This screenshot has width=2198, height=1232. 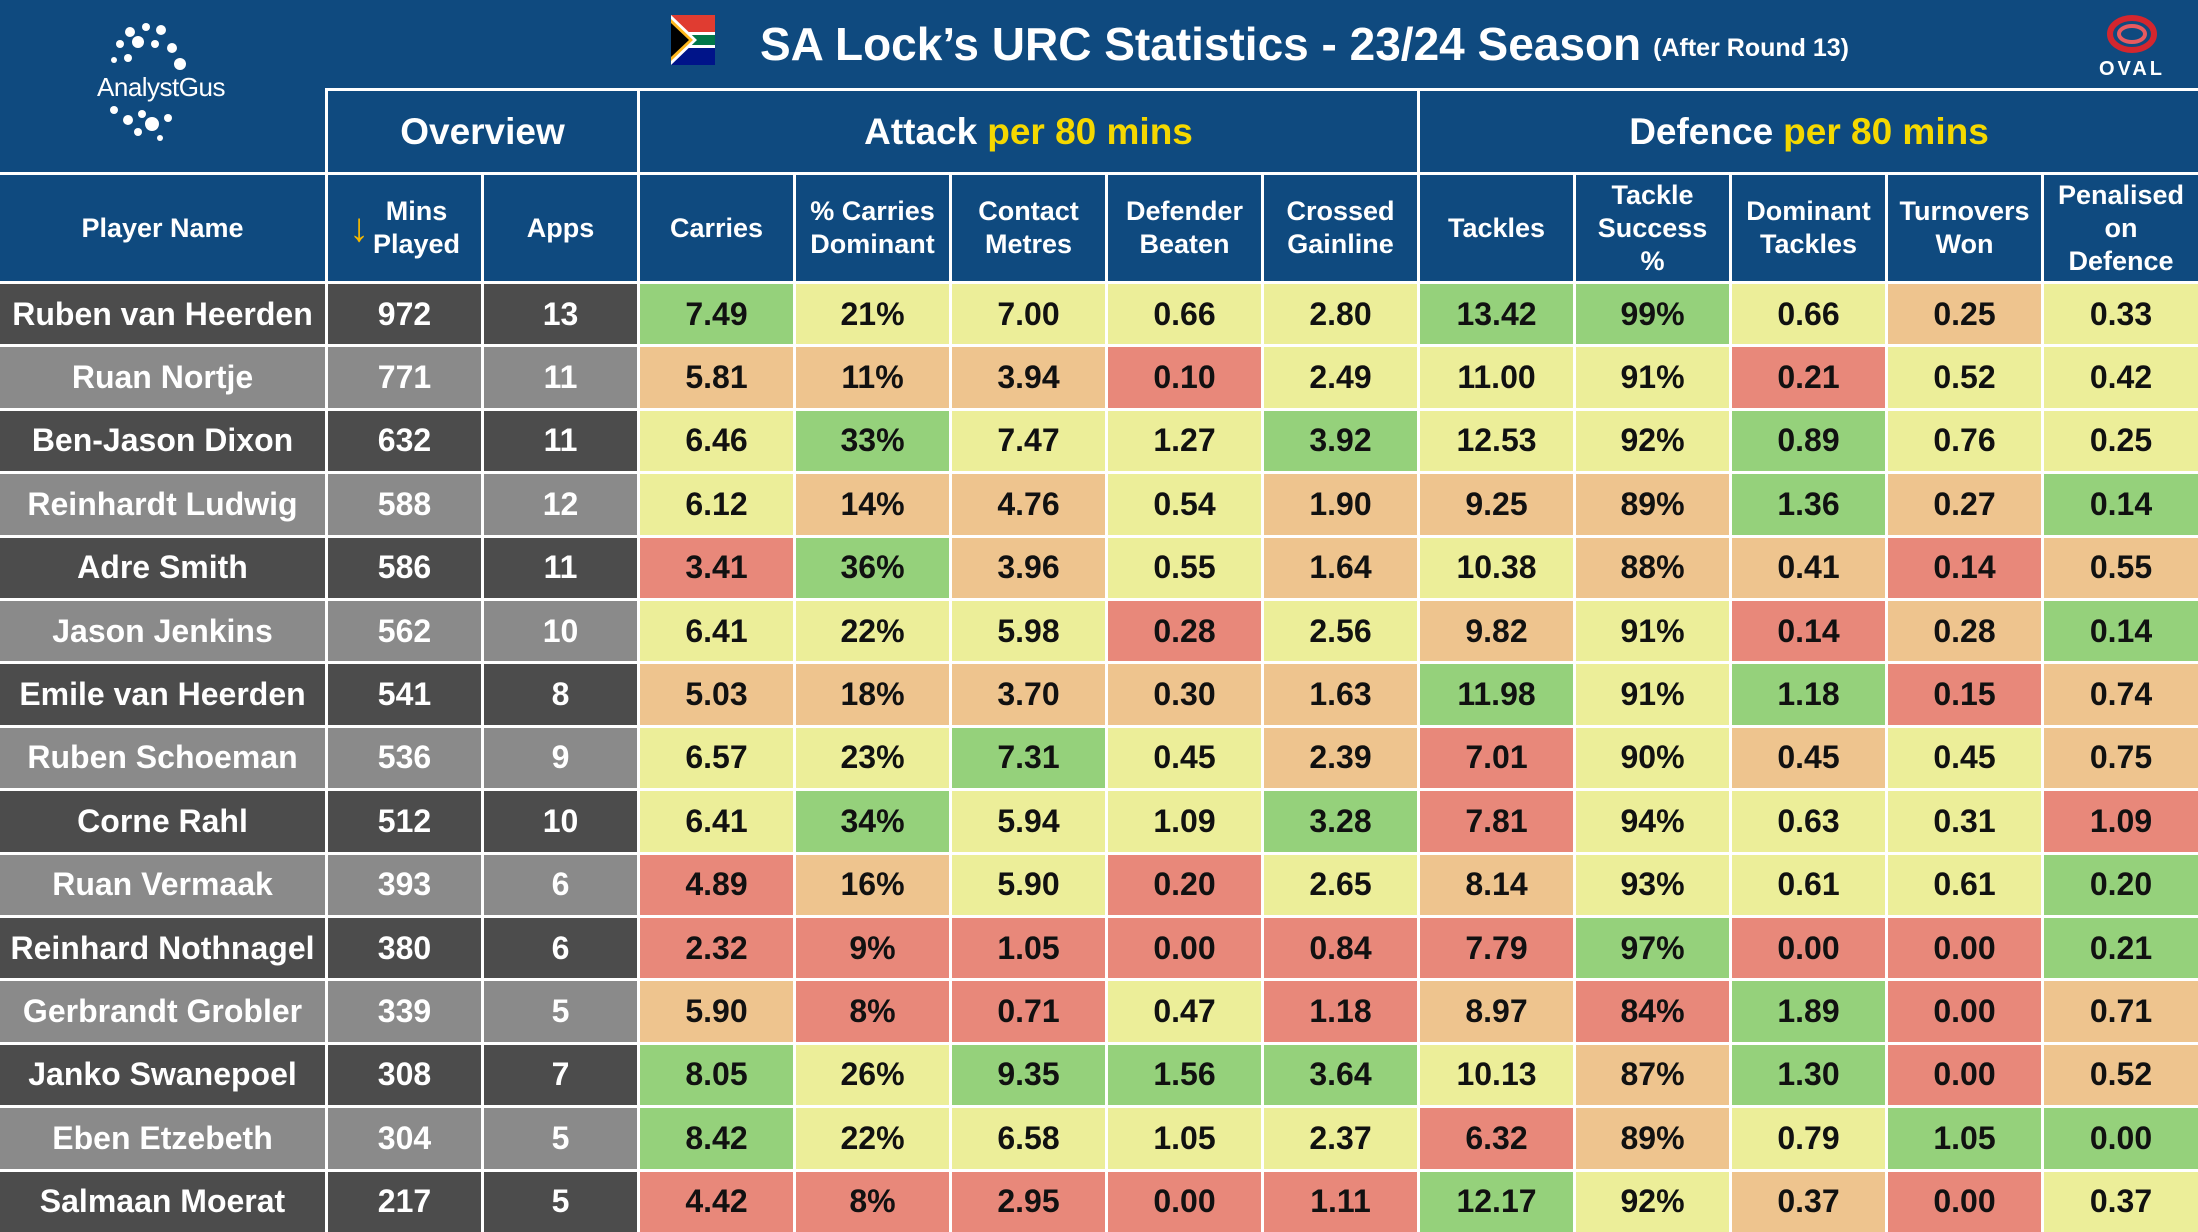 What do you see at coordinates (403, 439) in the screenshot?
I see `table-cell: 632` at bounding box center [403, 439].